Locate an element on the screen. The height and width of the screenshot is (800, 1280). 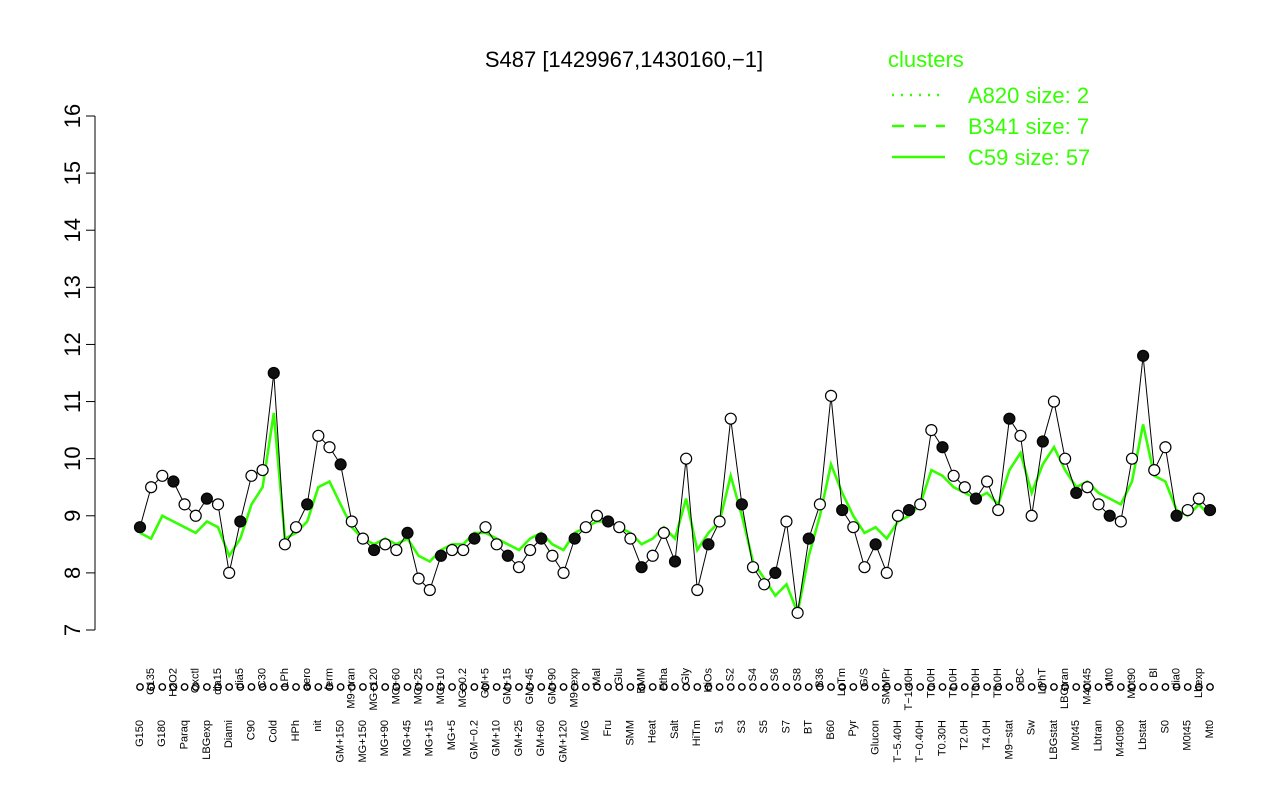
x-tick-label: dia15 is located at coordinates (218, 681).